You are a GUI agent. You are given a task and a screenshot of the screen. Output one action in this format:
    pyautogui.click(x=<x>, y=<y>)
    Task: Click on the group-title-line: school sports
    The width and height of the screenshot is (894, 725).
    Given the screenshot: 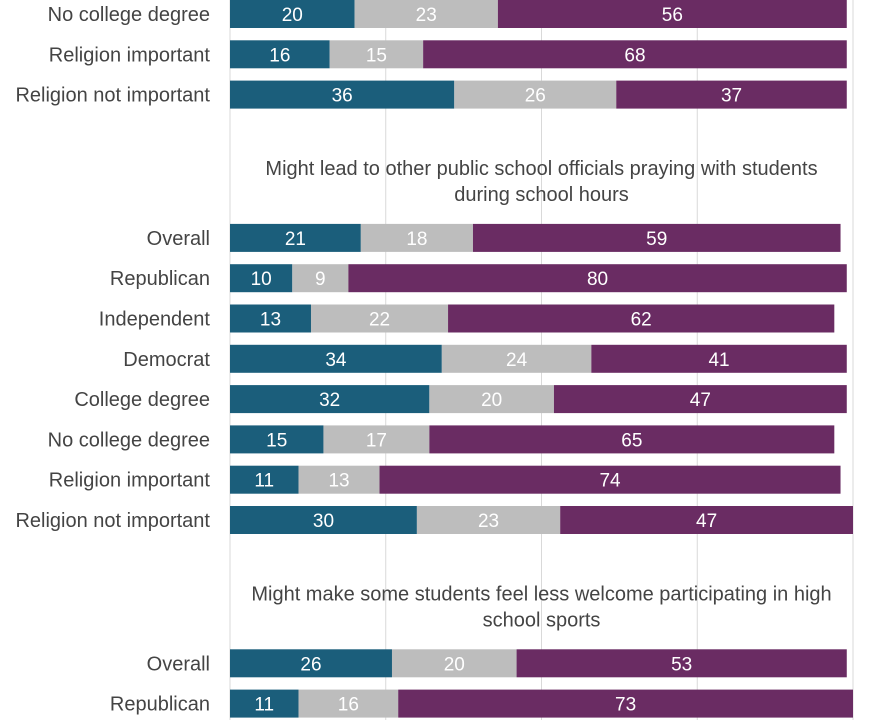 What is the action you would take?
    pyautogui.click(x=542, y=620)
    